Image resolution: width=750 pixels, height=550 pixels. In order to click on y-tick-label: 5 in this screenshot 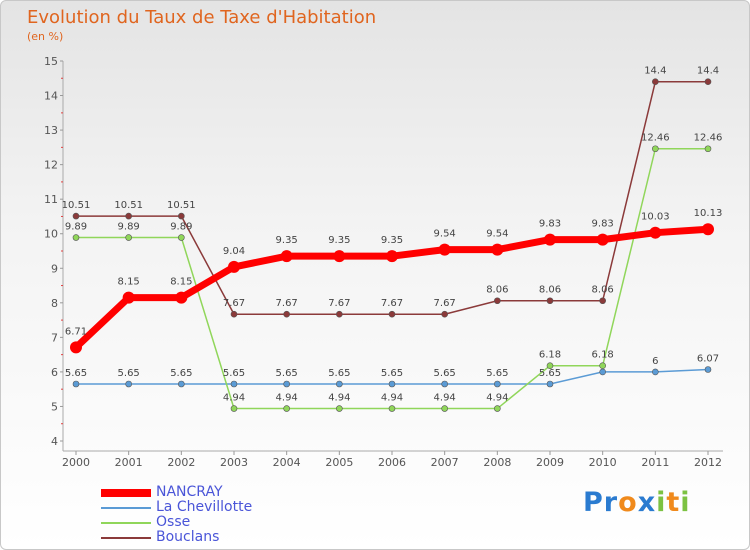, I will do `click(54, 406)`.